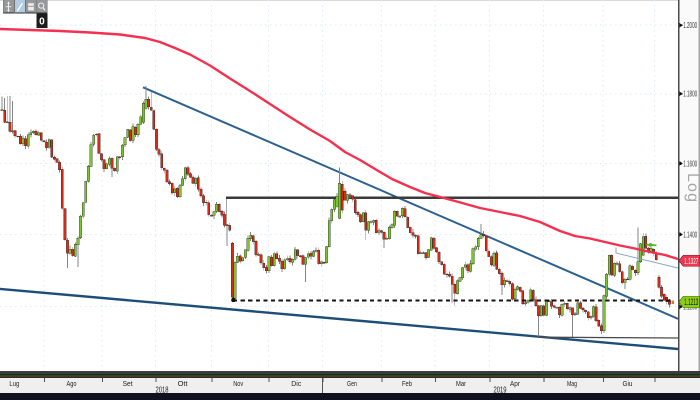 Image resolution: width=700 pixels, height=400 pixels. Describe the element at coordinates (690, 163) in the screenshot. I see `svg-text: 1.1600` at that location.